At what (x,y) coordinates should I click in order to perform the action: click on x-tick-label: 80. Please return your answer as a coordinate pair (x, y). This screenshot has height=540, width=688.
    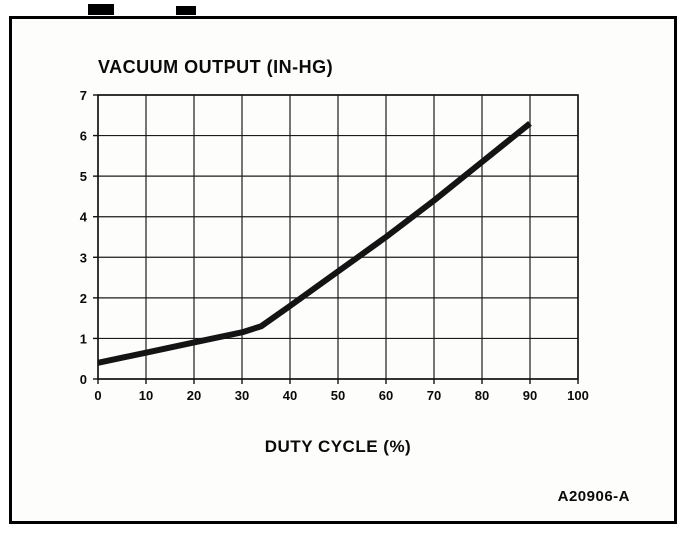
    Looking at the image, I should click on (482, 395).